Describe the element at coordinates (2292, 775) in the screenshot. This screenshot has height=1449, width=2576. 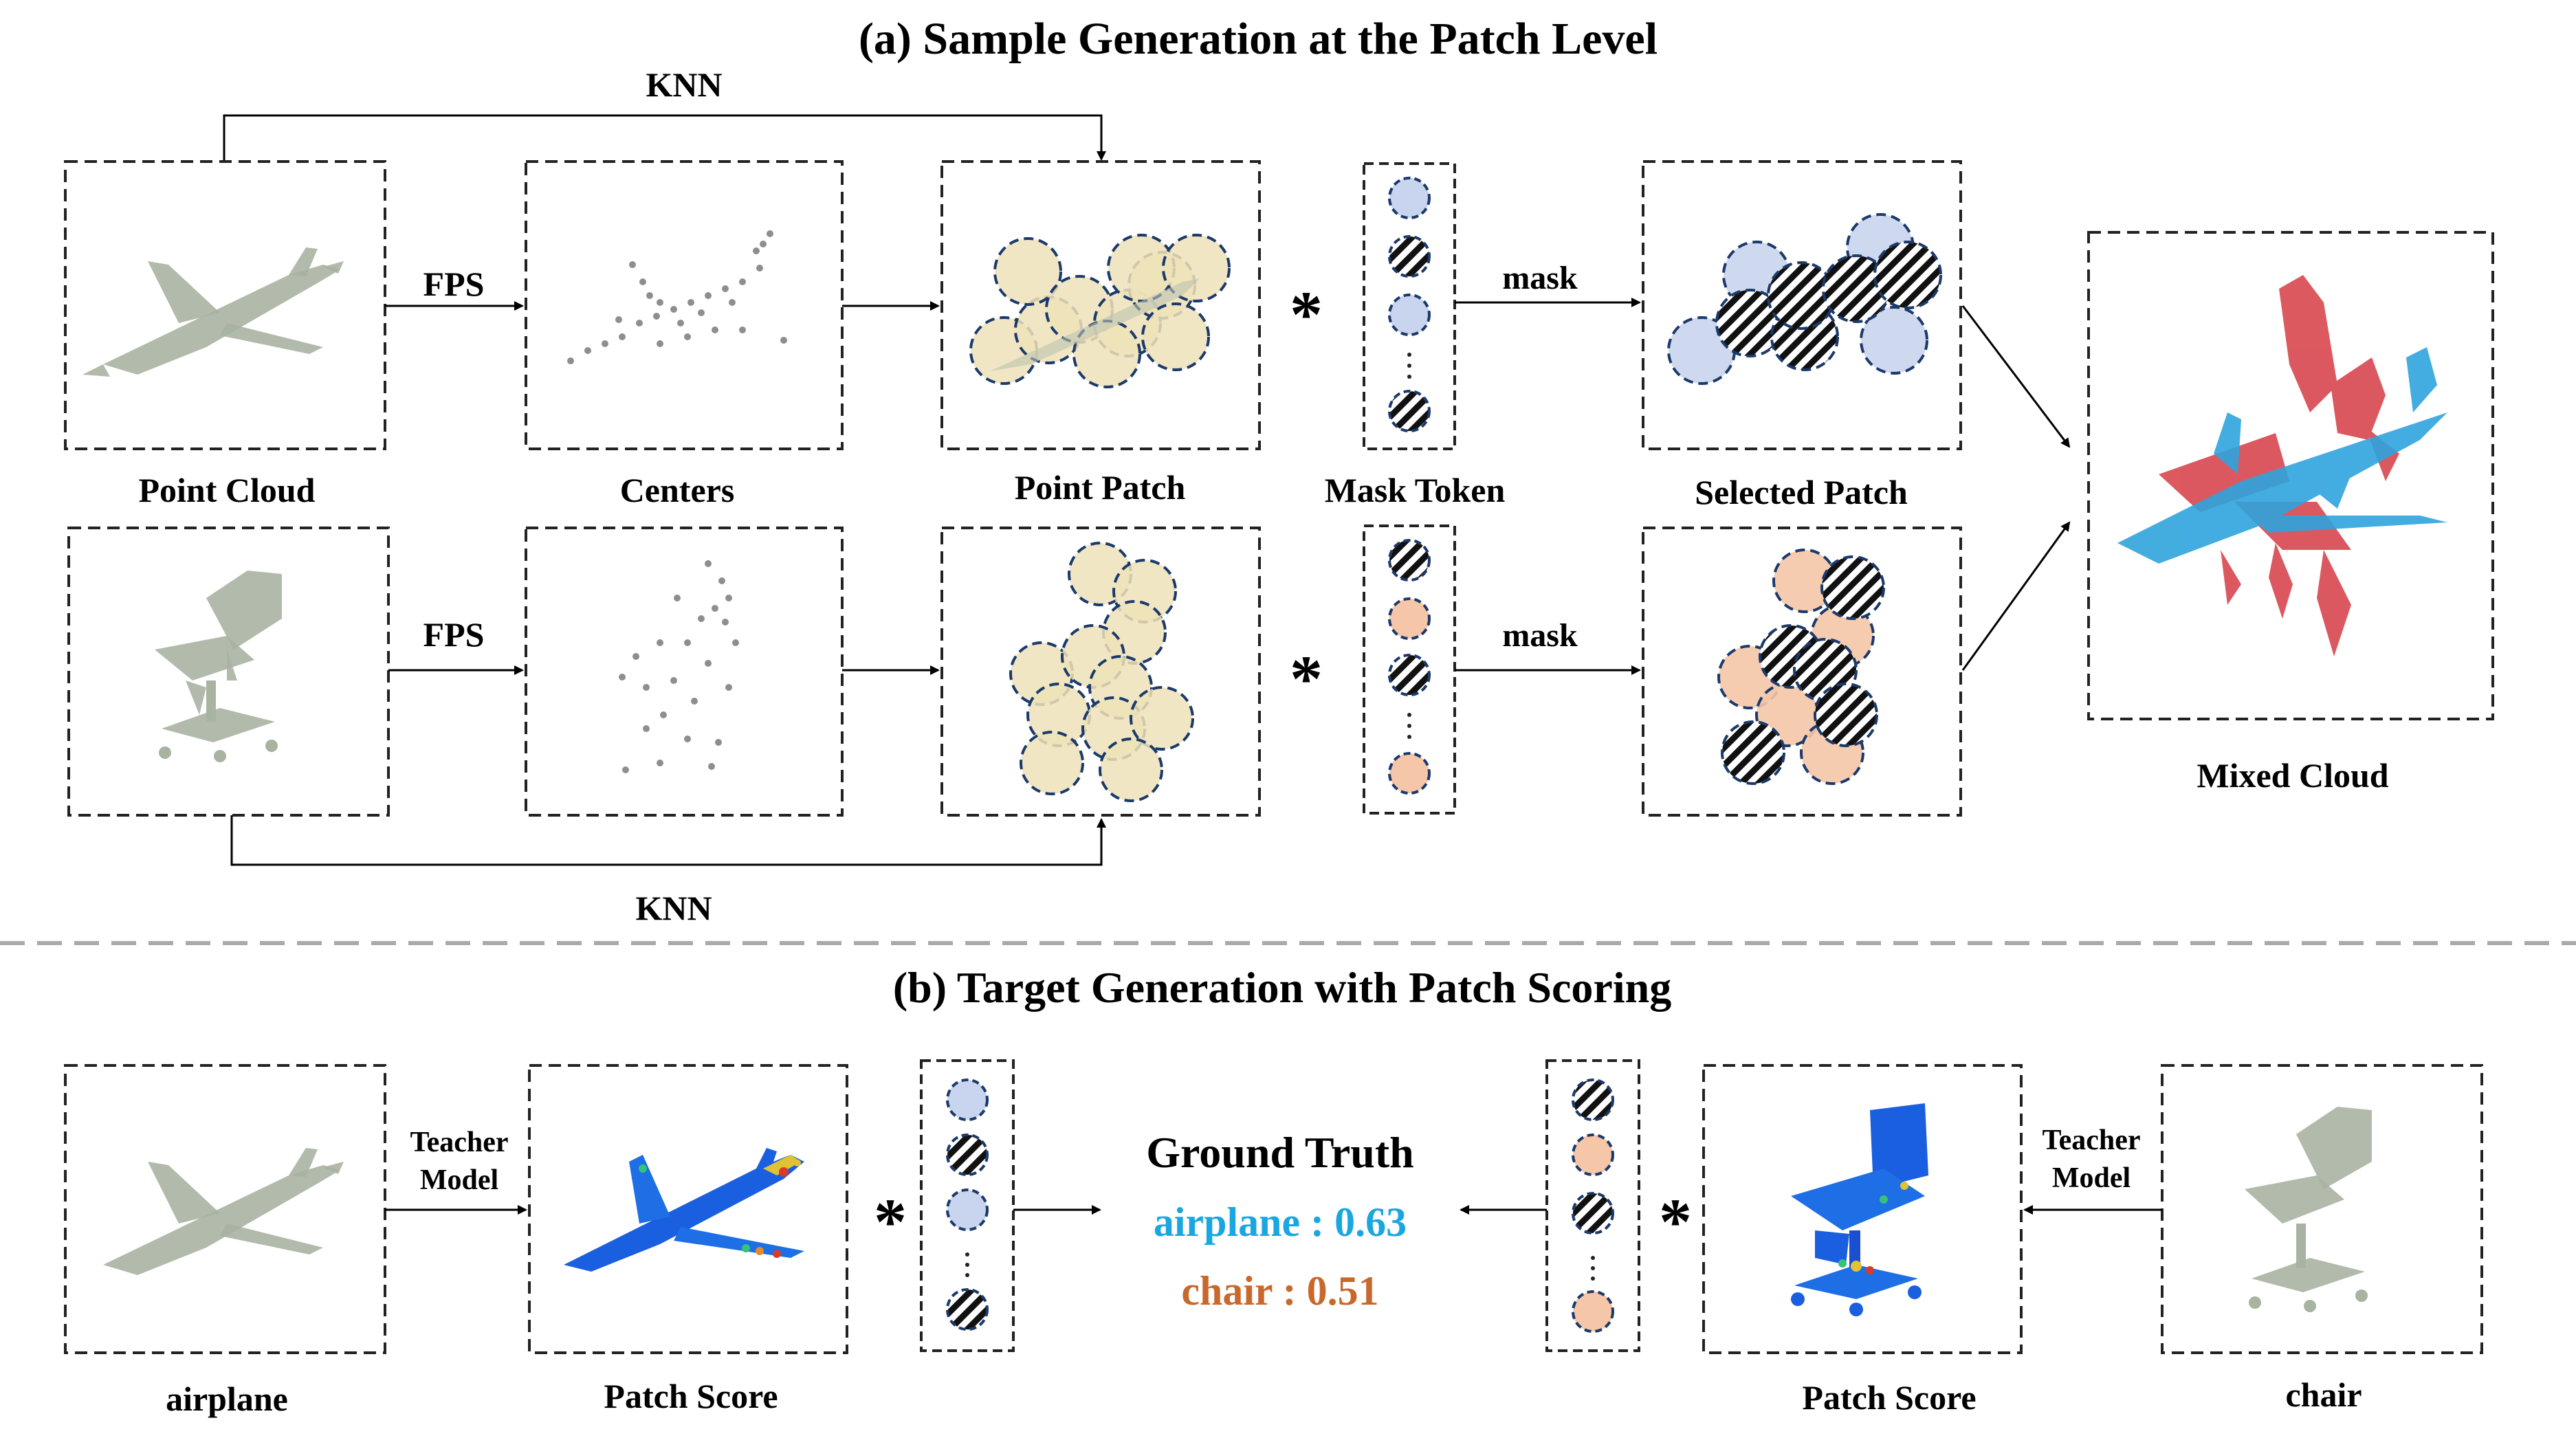
I see `mixed-cloud-label: Mixed Cloud` at that location.